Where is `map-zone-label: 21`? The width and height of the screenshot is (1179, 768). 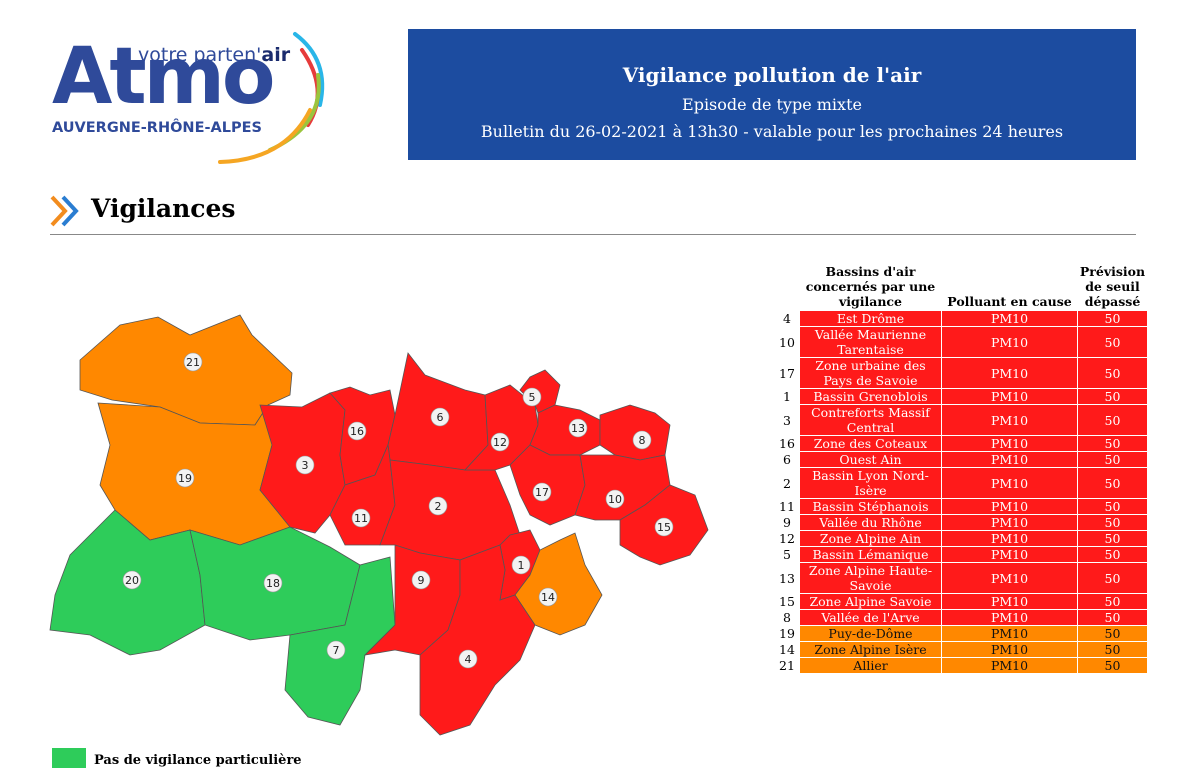 map-zone-label: 21 is located at coordinates (193, 362).